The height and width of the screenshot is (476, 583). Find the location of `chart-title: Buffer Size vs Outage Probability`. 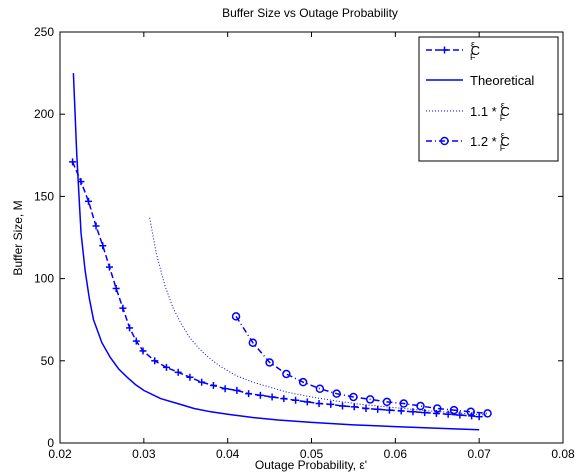

chart-title: Buffer Size vs Outage Probability is located at coordinates (310, 13).